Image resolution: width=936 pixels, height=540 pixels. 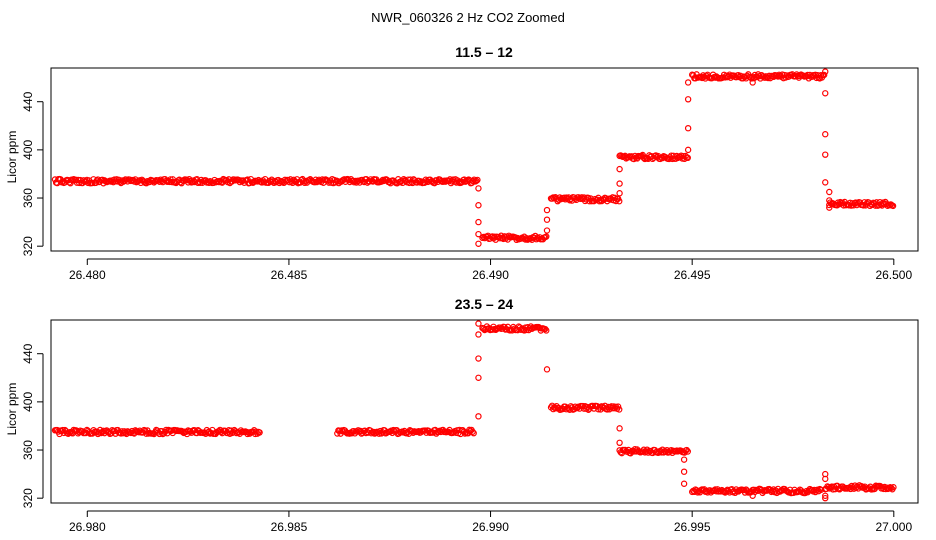 I want to click on x-tick-label: 26.980, so click(x=87, y=527).